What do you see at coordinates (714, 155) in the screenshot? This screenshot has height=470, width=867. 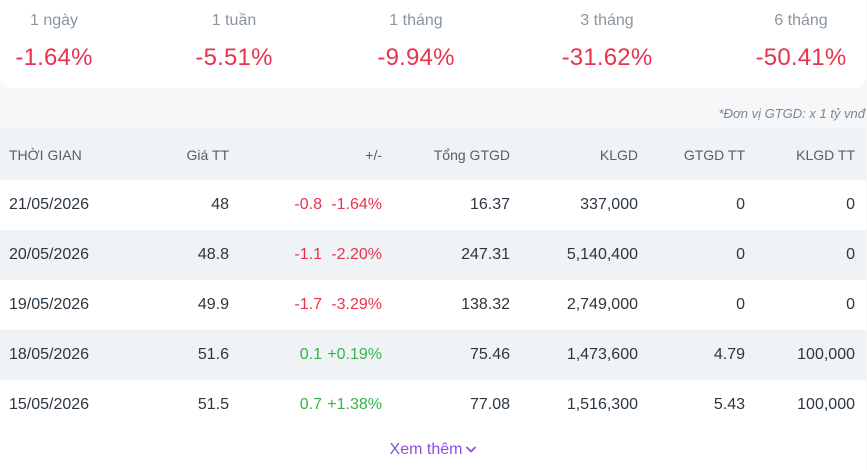 I see `header-deal-value: GTGD TT` at bounding box center [714, 155].